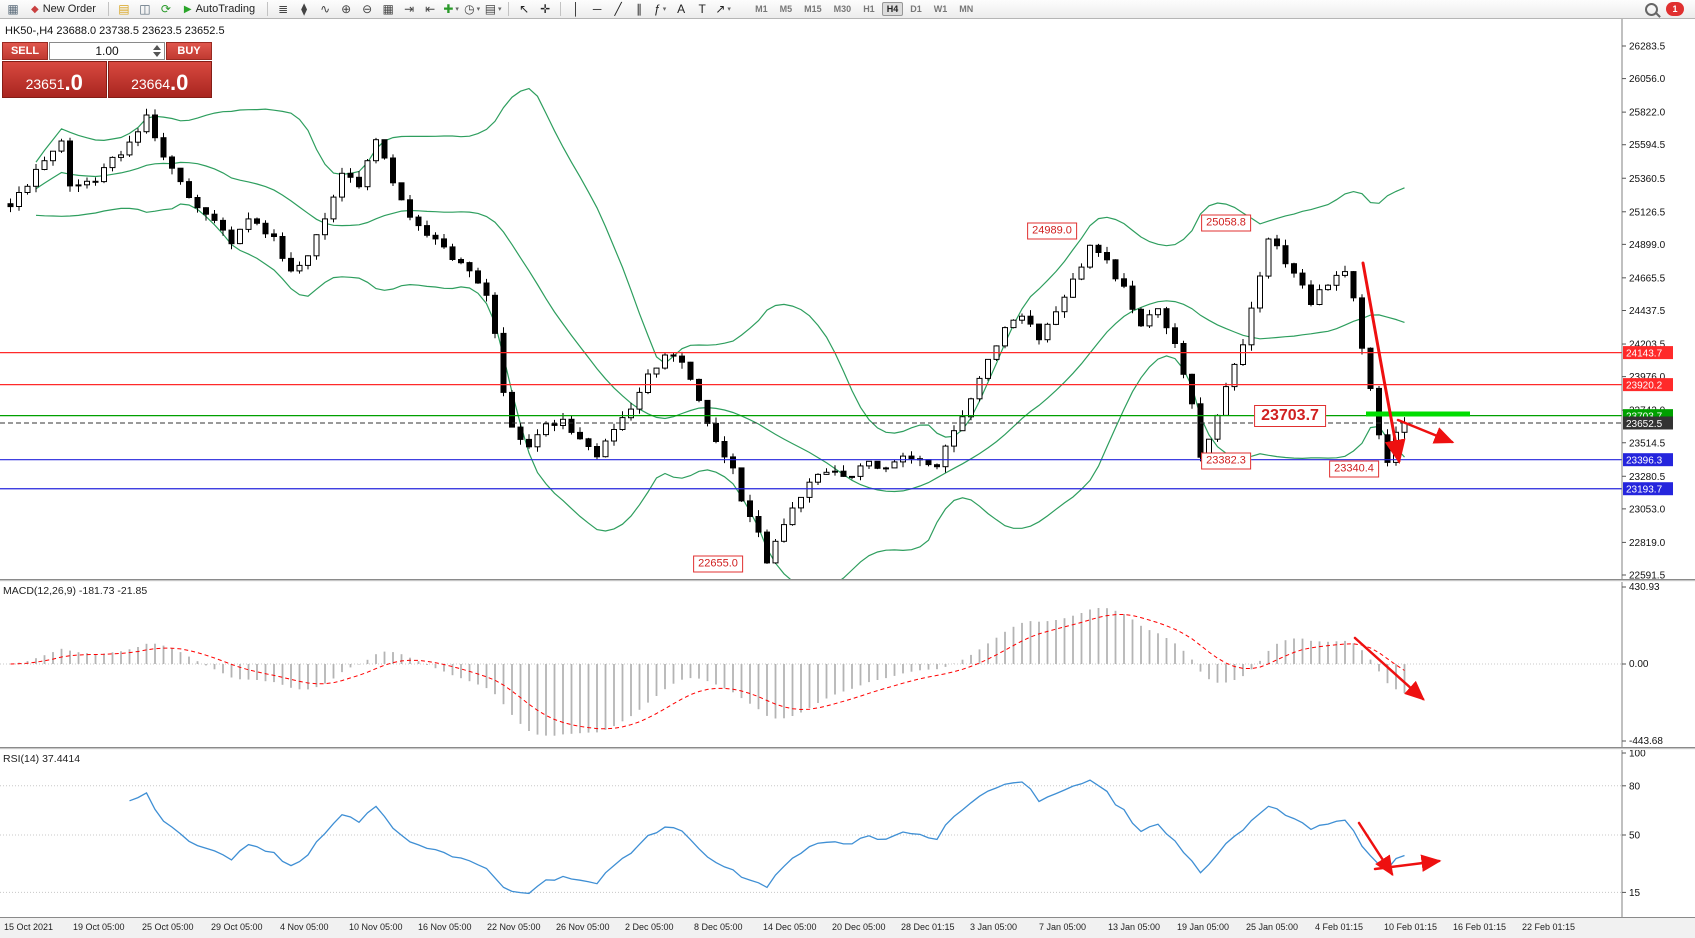 This screenshot has height=938, width=1695. Describe the element at coordinates (702, 9) in the screenshot. I see `text-label-icon: T` at that location.